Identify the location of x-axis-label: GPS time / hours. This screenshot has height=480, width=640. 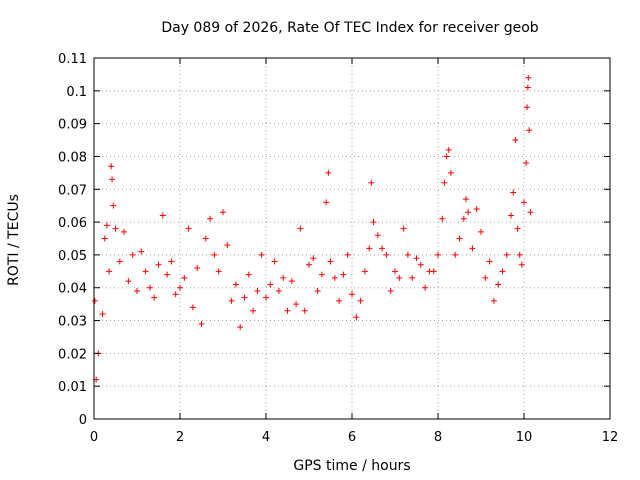
(351, 466).